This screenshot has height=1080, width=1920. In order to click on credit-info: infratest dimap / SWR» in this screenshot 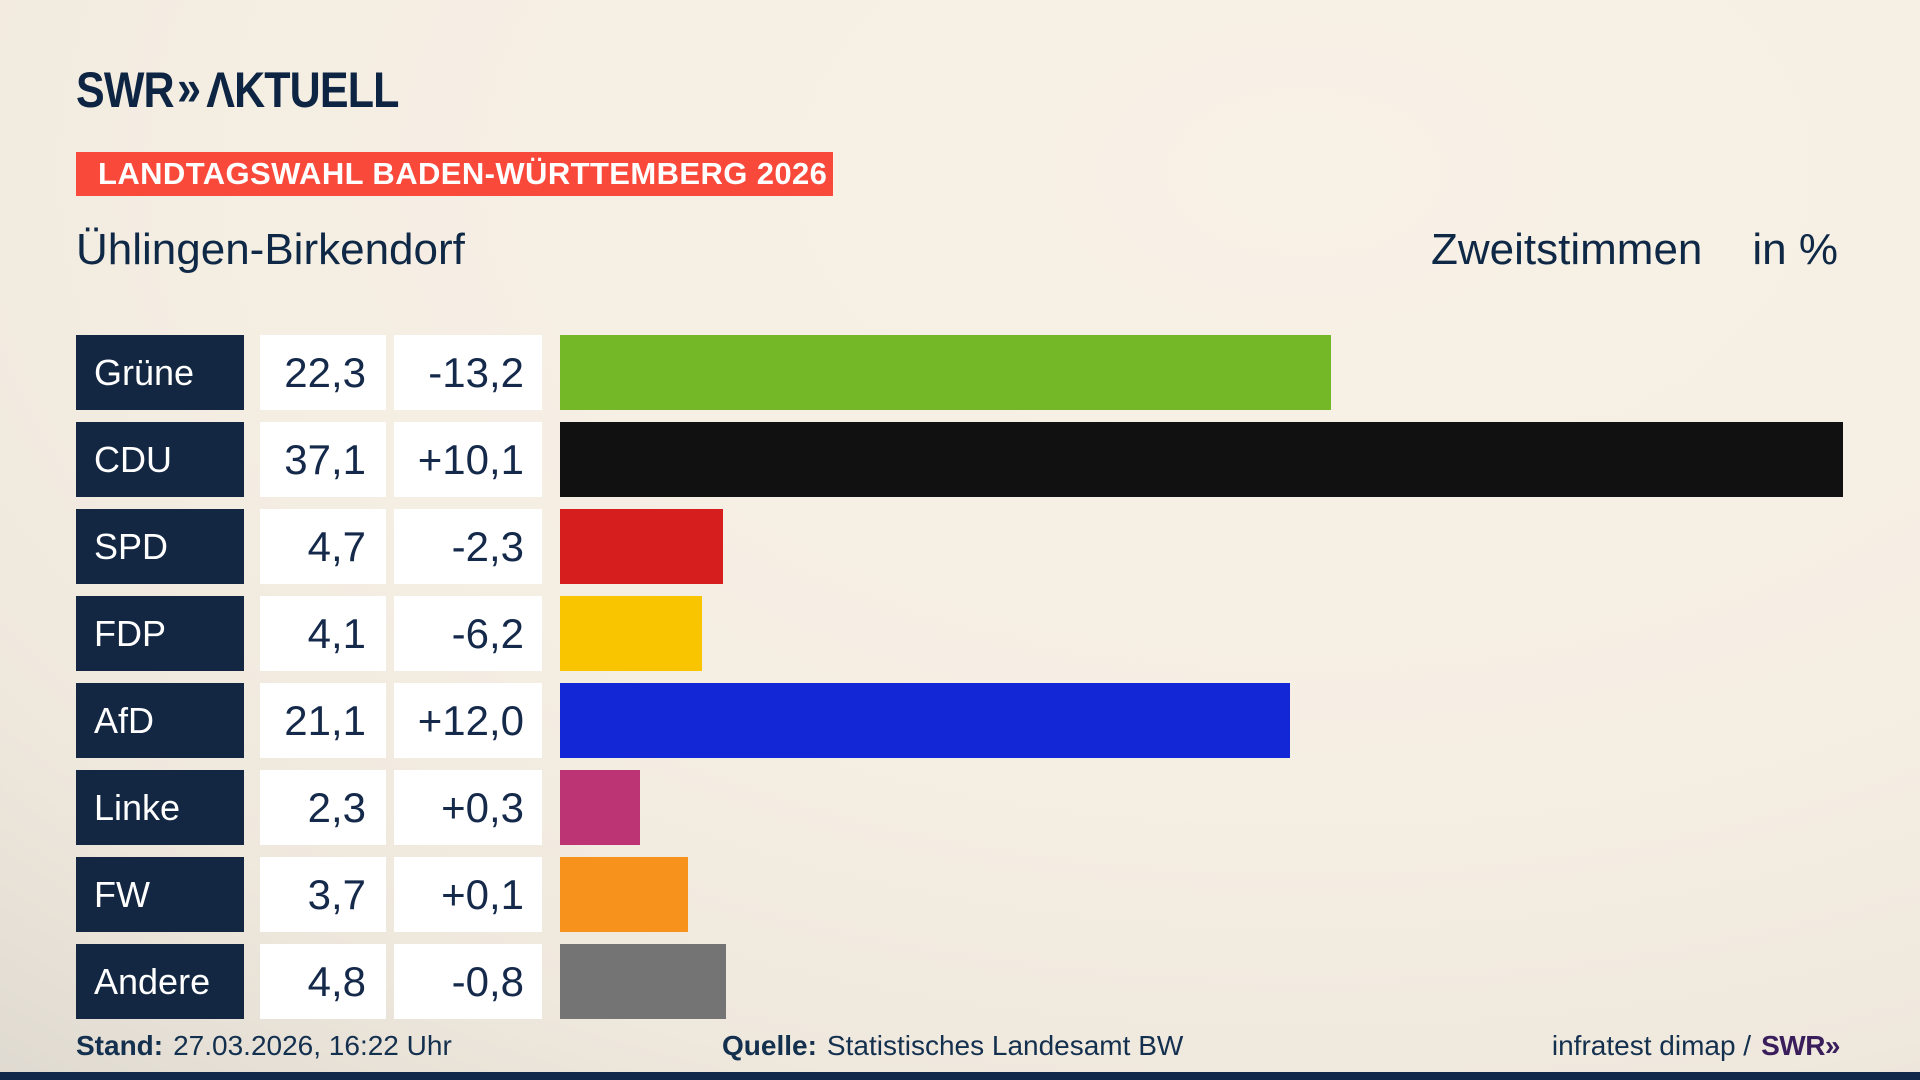, I will do `click(1696, 1046)`.